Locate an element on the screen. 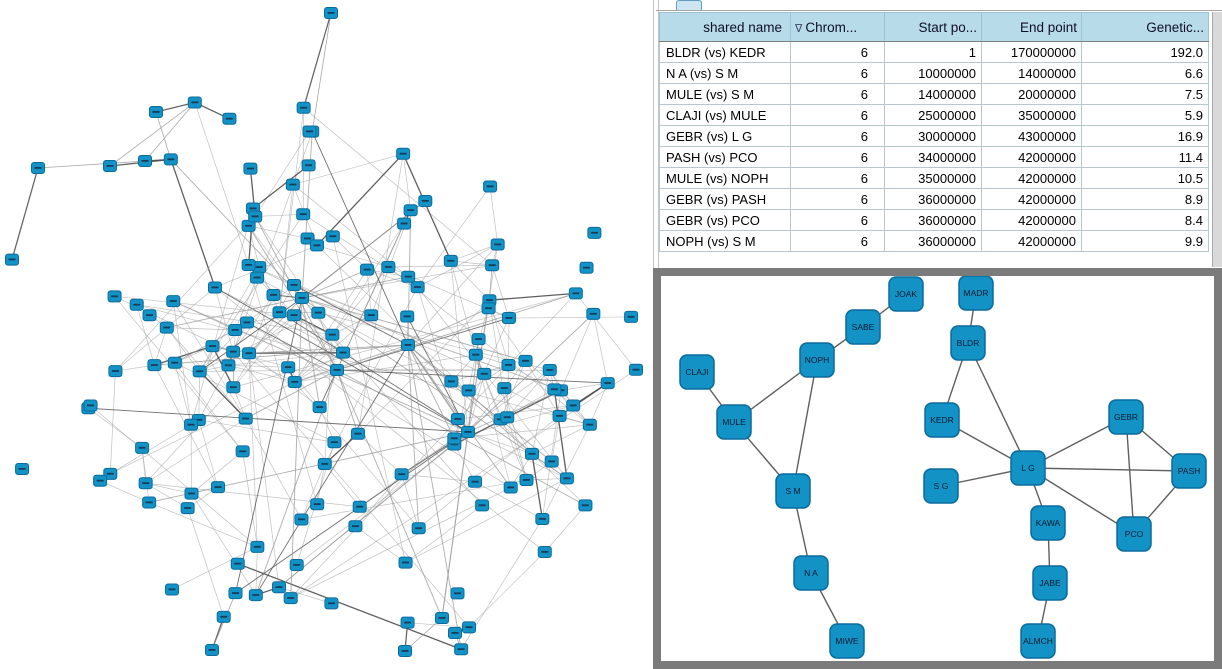 The image size is (1222, 669). table-cell: 42000000 is located at coordinates (1031, 199).